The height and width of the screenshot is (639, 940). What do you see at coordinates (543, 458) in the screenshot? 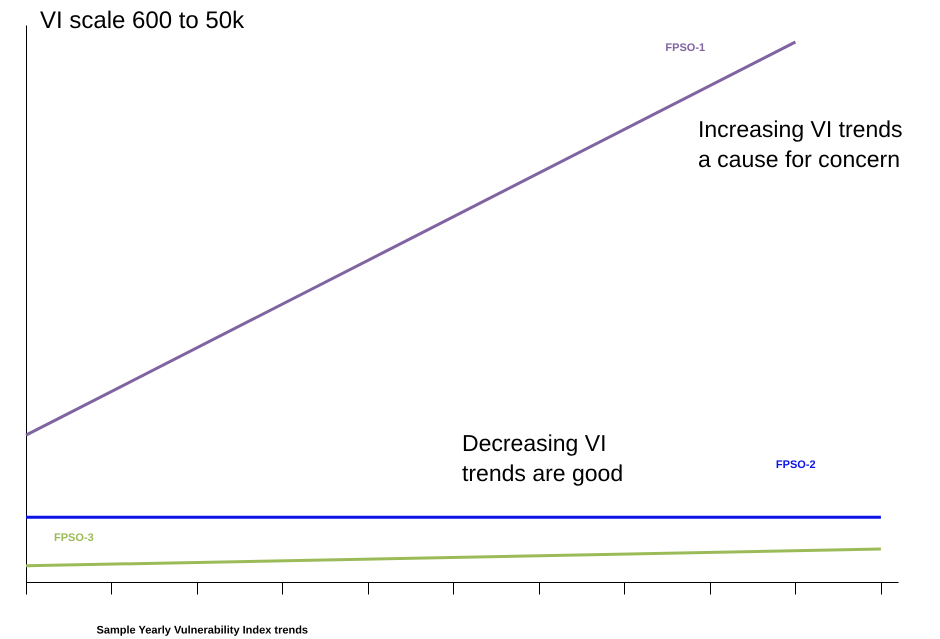
I see `annotation: Decreasing VI trends are good` at bounding box center [543, 458].